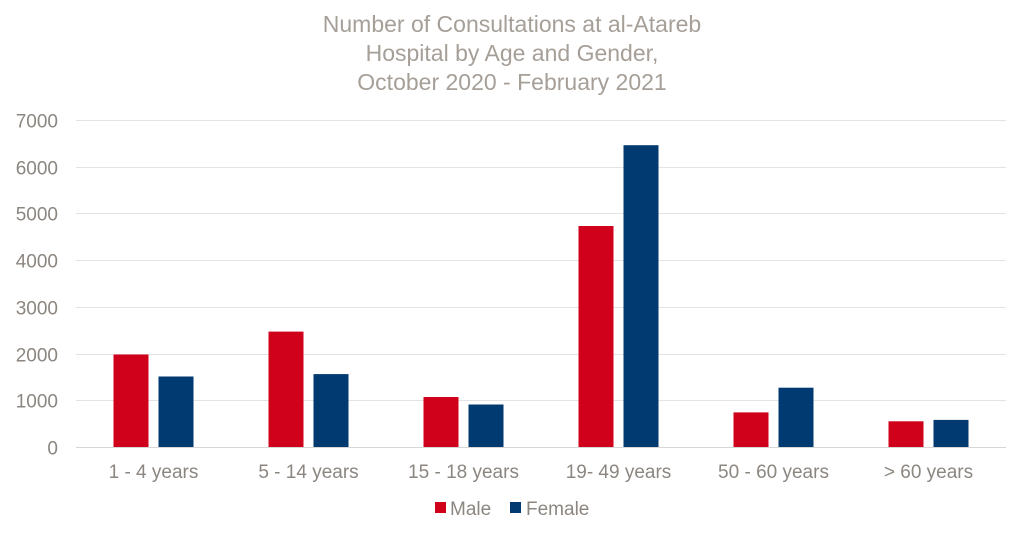 The width and height of the screenshot is (1024, 539). Describe the element at coordinates (37, 122) in the screenshot. I see `y-tick-label: 7000` at that location.